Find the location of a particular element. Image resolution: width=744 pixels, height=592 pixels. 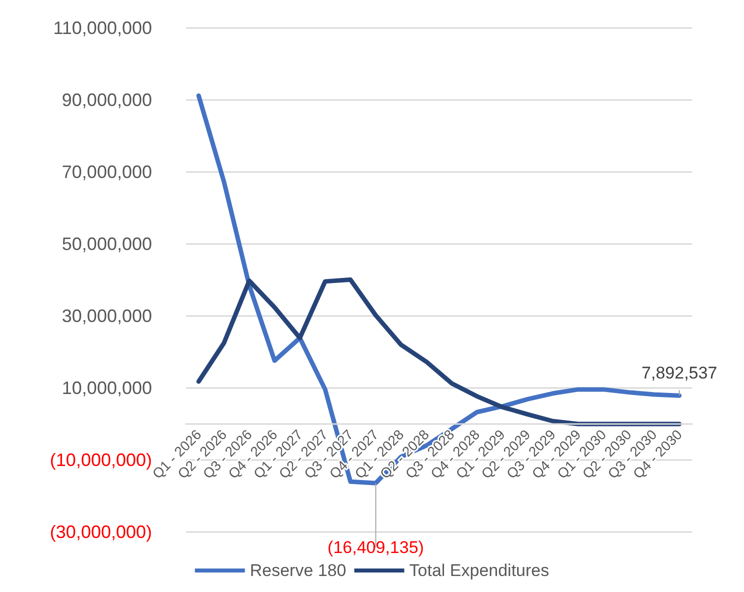

y-tick-label: 90,000,000 is located at coordinates (107, 100).